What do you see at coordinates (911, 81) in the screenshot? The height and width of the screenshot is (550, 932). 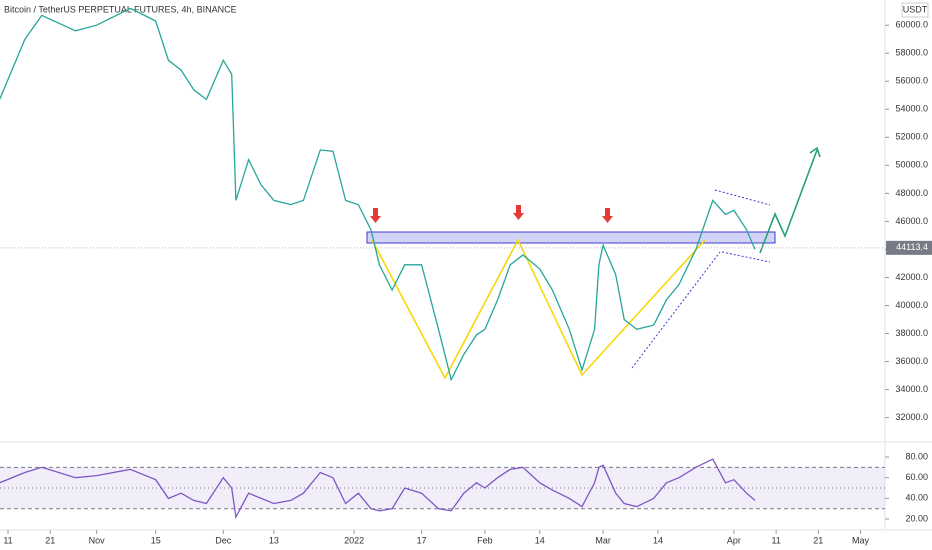 I see `y-tick-label: 56000.0` at bounding box center [911, 81].